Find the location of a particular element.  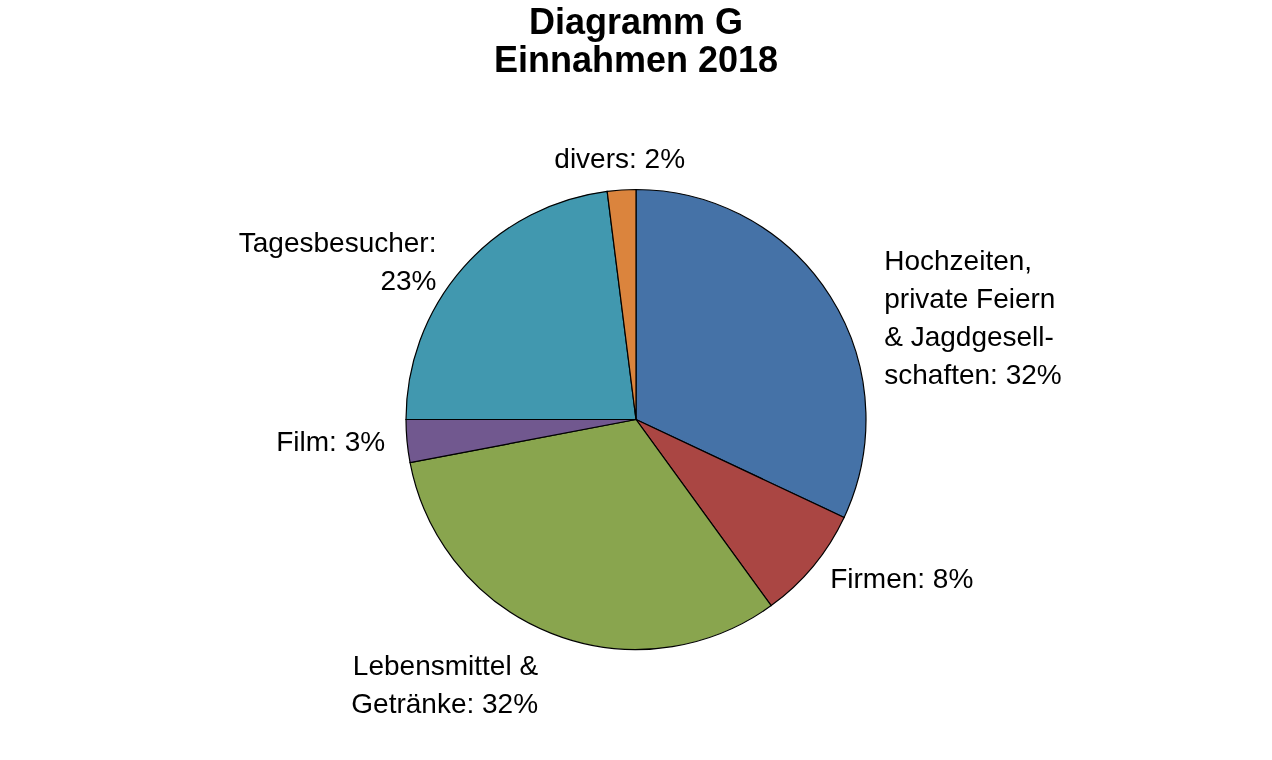

text: Diagramm G is located at coordinates (636, 21).